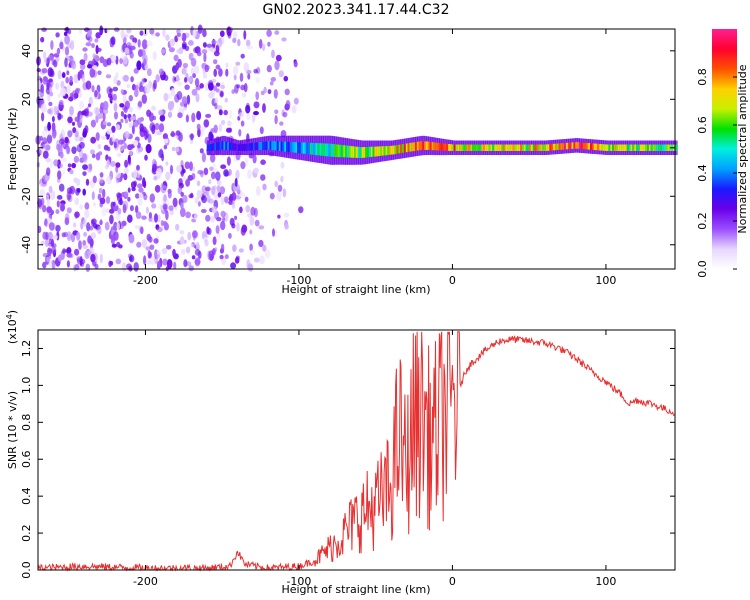 Image resolution: width=750 pixels, height=600 pixels. I want to click on spectrogram-y-label: Frequency (Hz), so click(12, 149).